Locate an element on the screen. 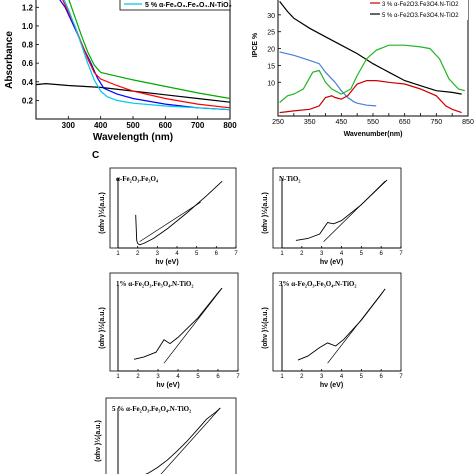  absorbance-legend-box is located at coordinates (175, 5).